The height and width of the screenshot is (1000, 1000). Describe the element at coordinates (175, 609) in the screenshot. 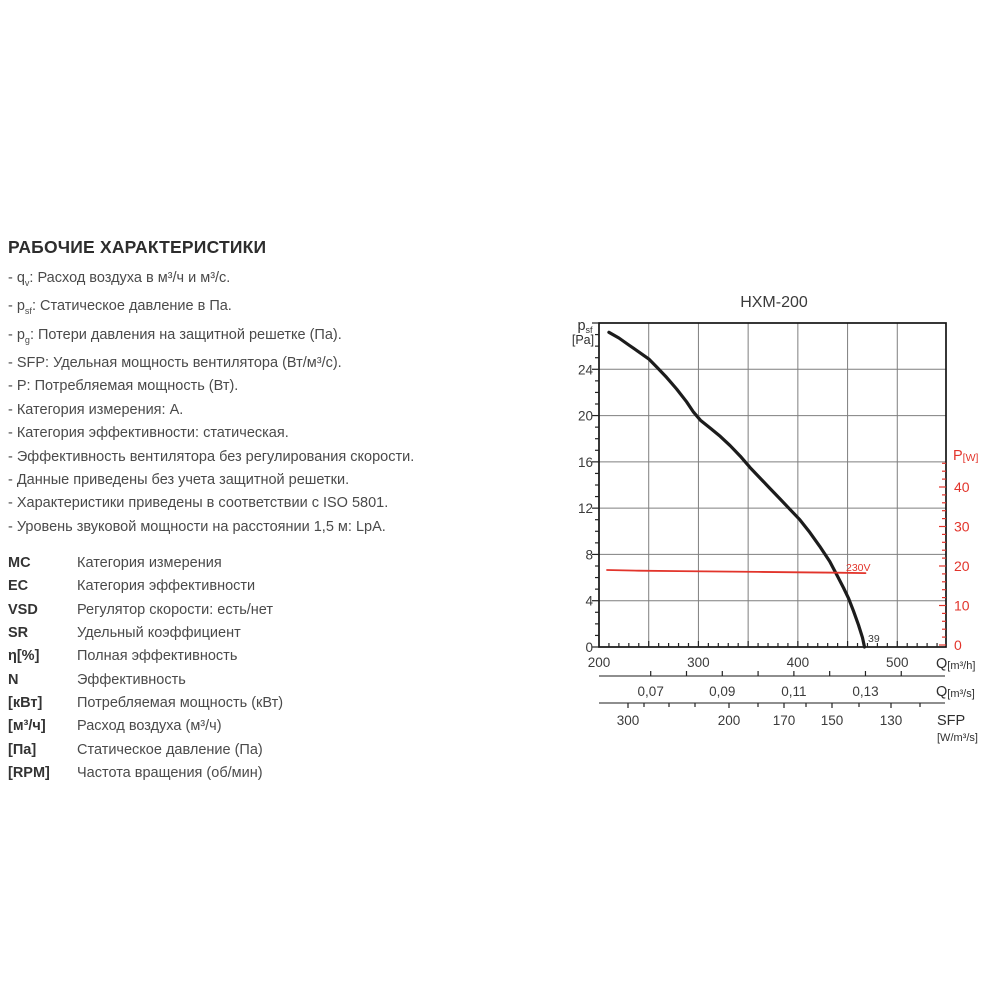

I see `legend-desc: Регулятор скорости: есть/нет` at that location.